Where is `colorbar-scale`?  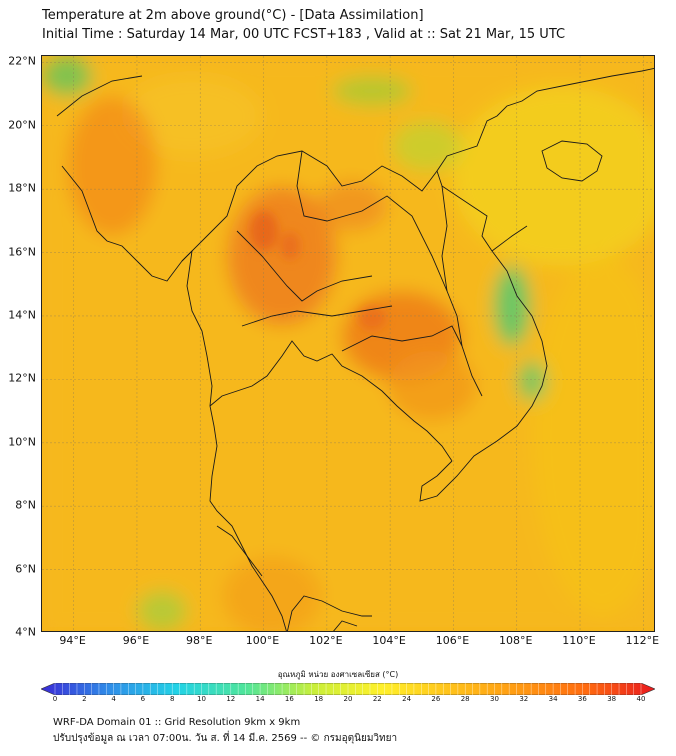
colorbar-scale is located at coordinates (348, 689).